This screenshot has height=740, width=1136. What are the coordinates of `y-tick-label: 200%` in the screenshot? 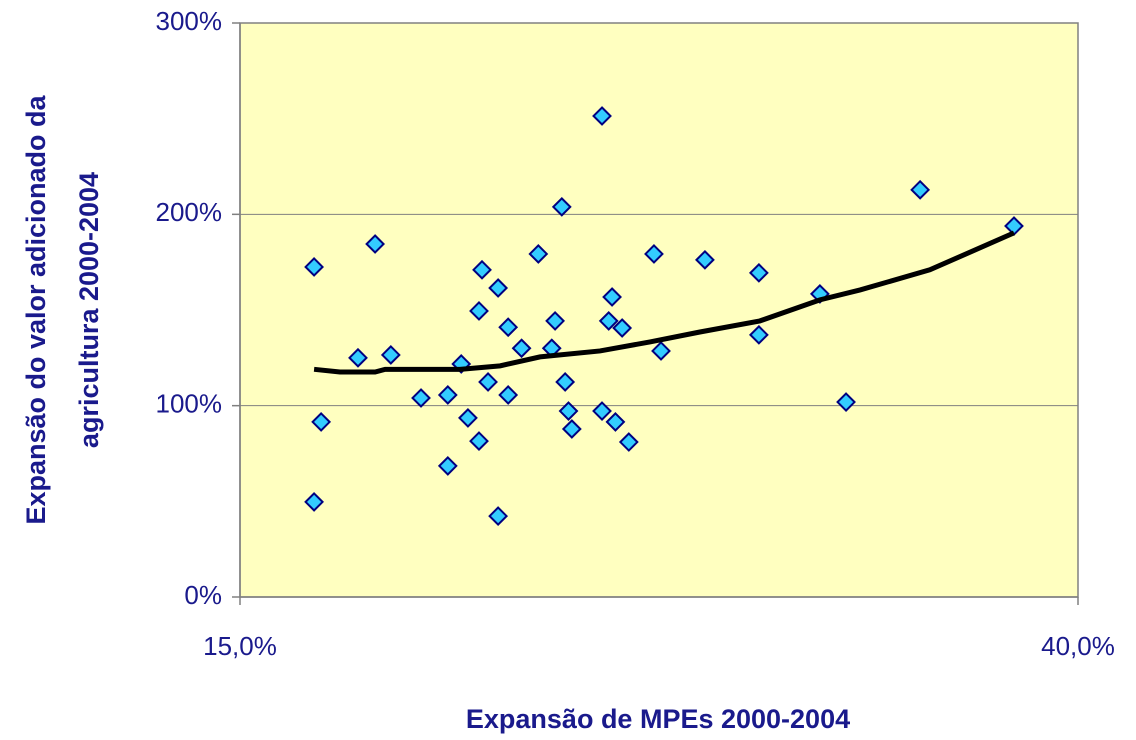 It's located at (189, 212).